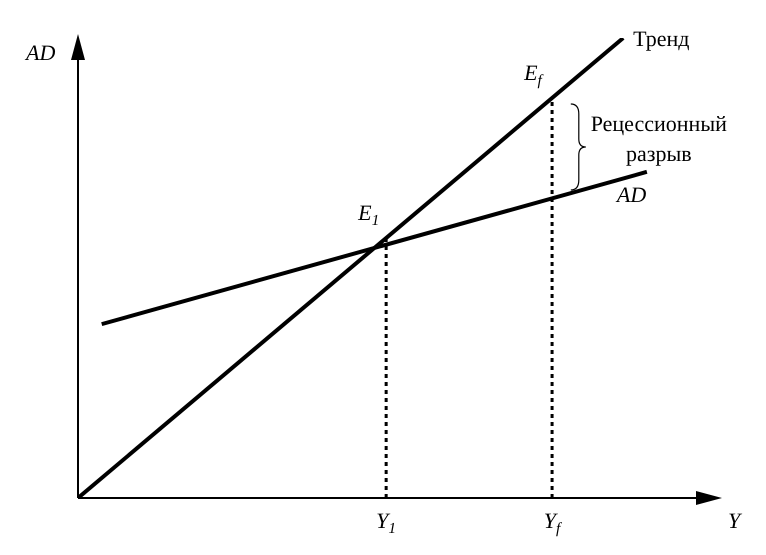  What do you see at coordinates (661, 38) in the screenshot?
I see `series-label: Тренд` at bounding box center [661, 38].